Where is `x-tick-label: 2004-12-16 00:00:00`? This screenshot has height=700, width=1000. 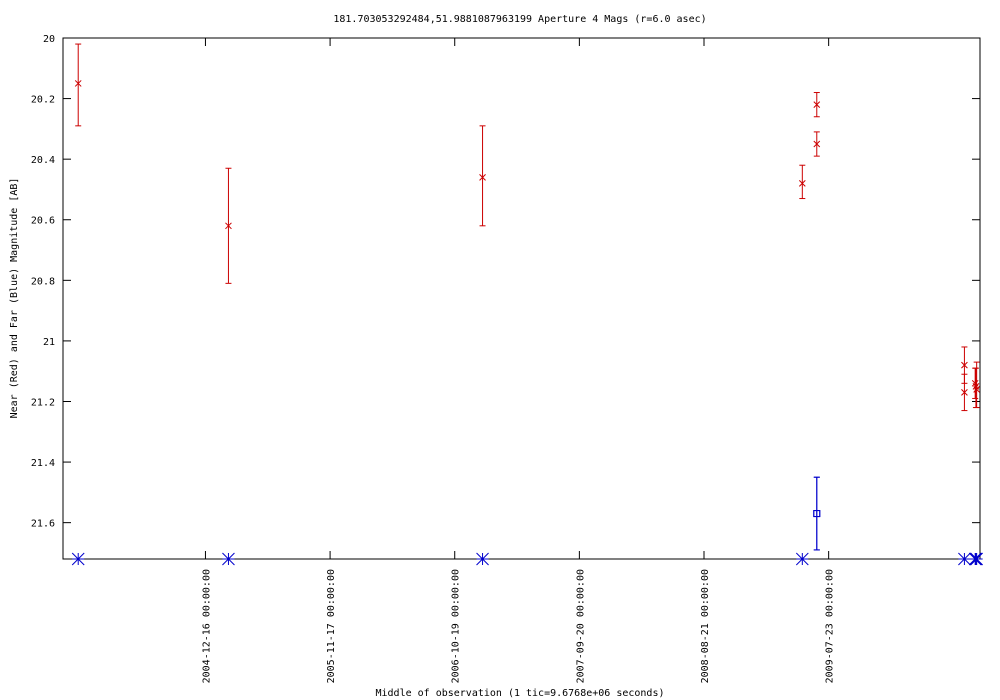
x-tick-label: 2004-12-16 00:00:00 is located at coordinates (206, 626).